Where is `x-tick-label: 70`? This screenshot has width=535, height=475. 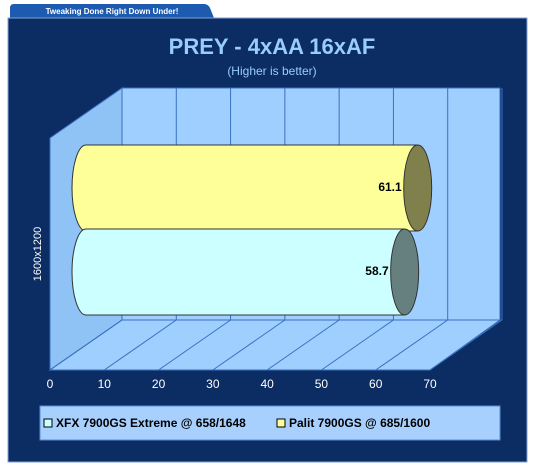
x-tick-label: 70 is located at coordinates (430, 384).